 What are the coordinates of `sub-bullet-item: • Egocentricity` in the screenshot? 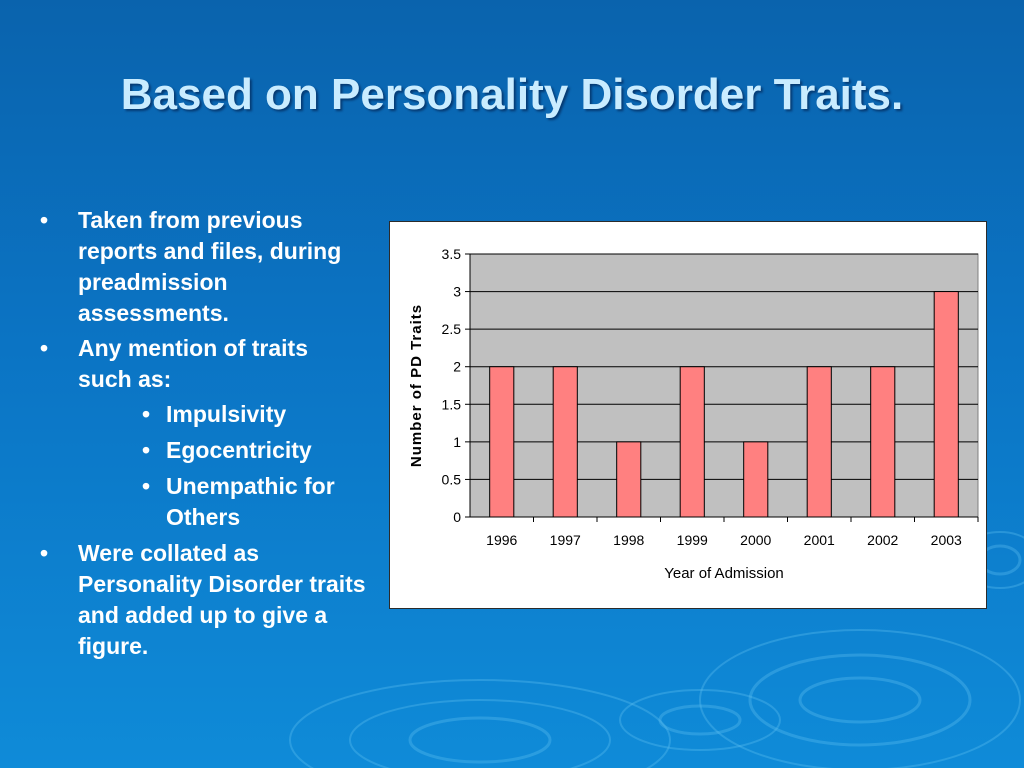 It's located at (203, 450).